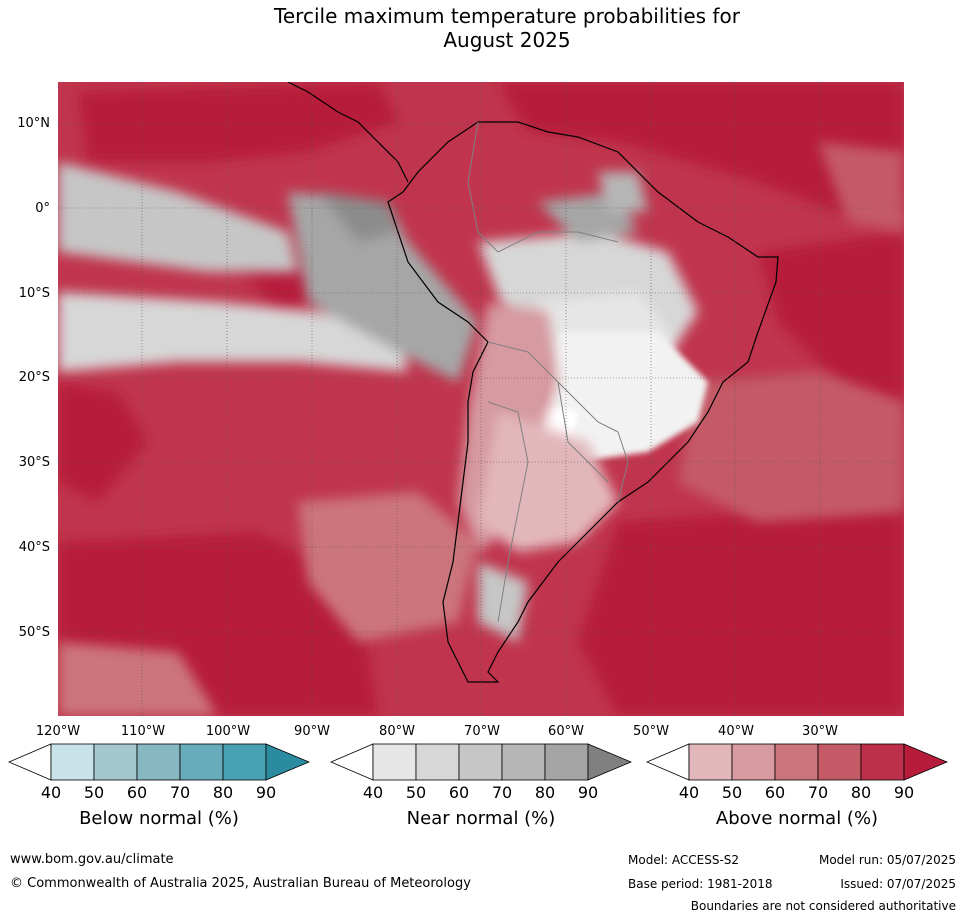 This screenshot has width=965, height=919. What do you see at coordinates (481, 818) in the screenshot?
I see `colorbar-title-near: Near normal (%)` at bounding box center [481, 818].